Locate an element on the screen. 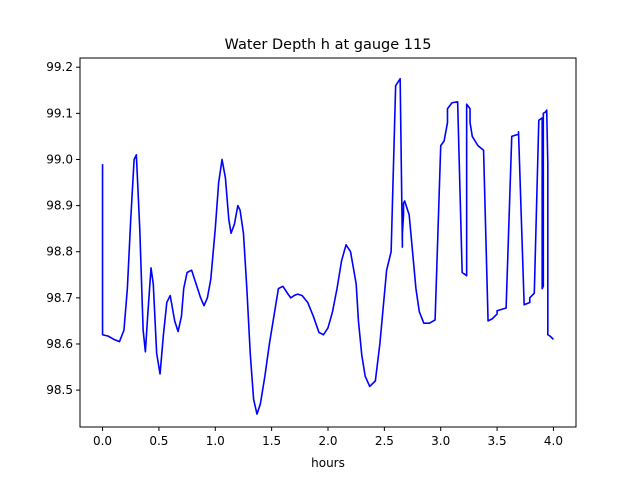  y-tick-label: 98.7 is located at coordinates (59, 298).